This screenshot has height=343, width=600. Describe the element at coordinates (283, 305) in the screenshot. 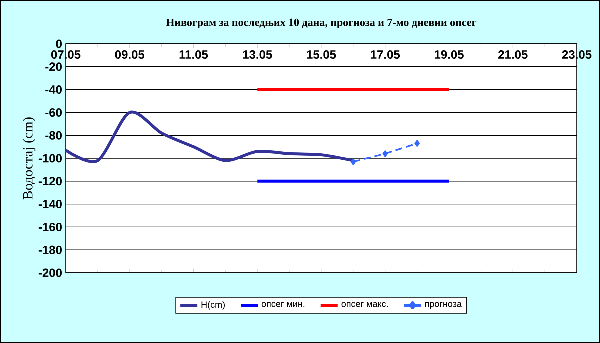

I see `legend-label: опсег мин.` at that location.